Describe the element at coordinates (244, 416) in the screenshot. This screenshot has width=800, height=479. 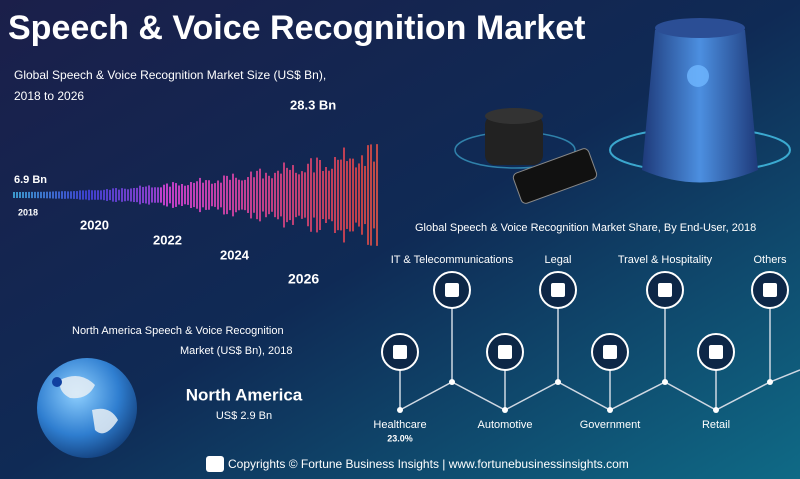
I see `region-value: US$ 2.9 Bn` at that location.